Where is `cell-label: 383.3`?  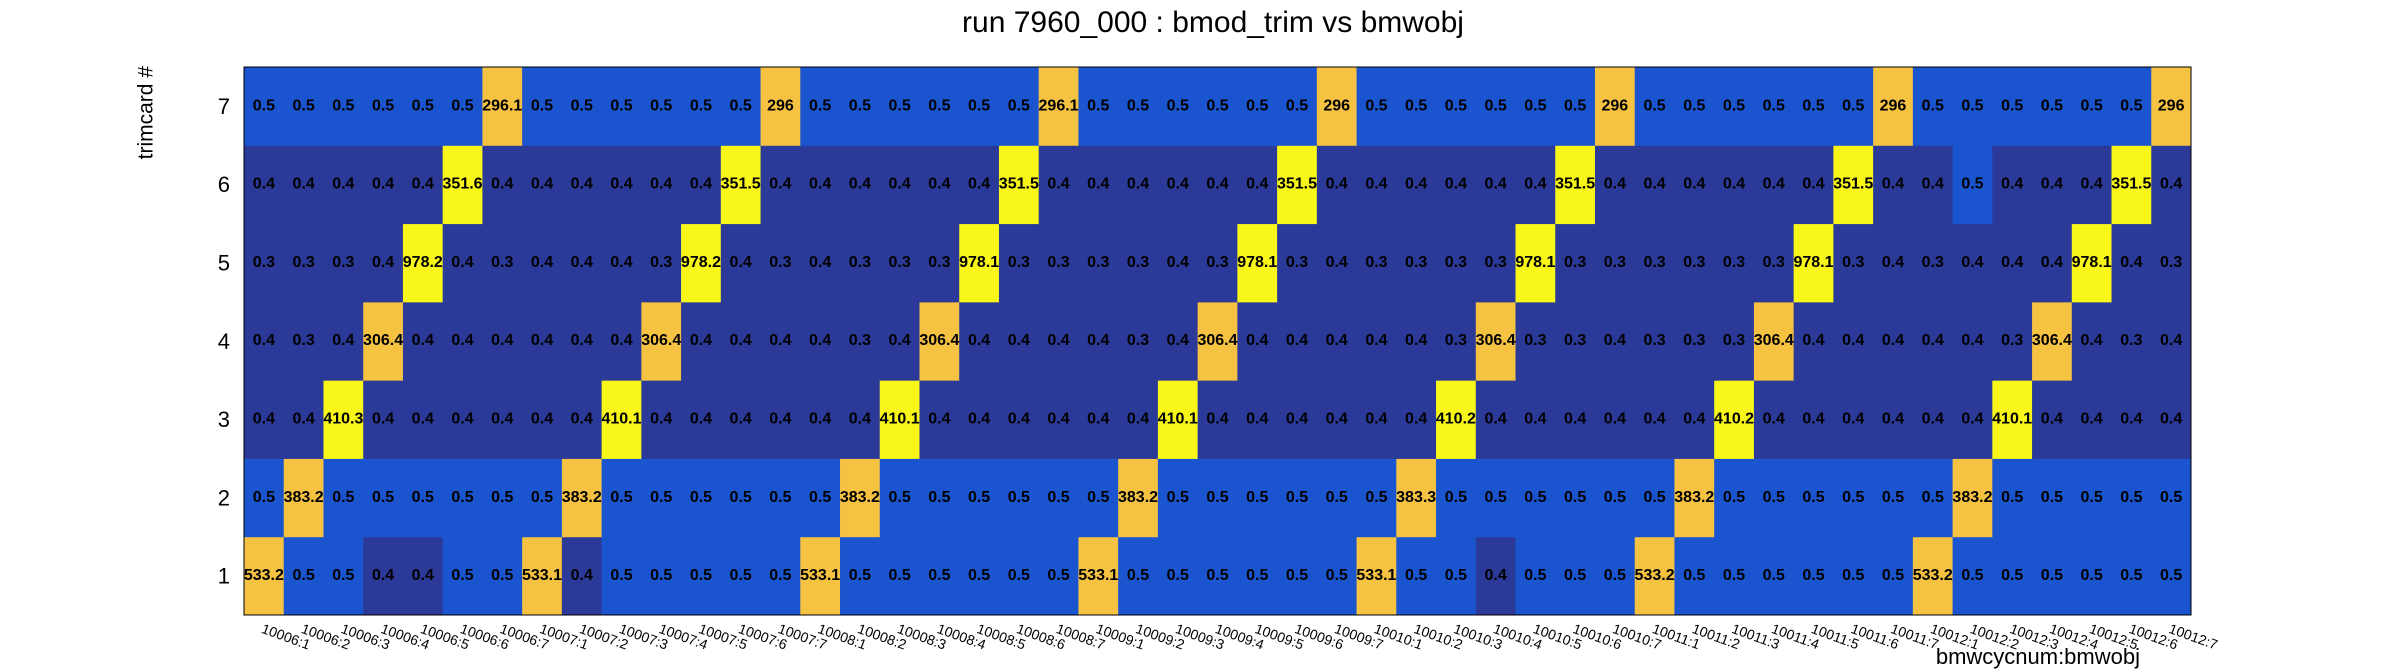
cell-label: 383.3 is located at coordinates (1416, 497).